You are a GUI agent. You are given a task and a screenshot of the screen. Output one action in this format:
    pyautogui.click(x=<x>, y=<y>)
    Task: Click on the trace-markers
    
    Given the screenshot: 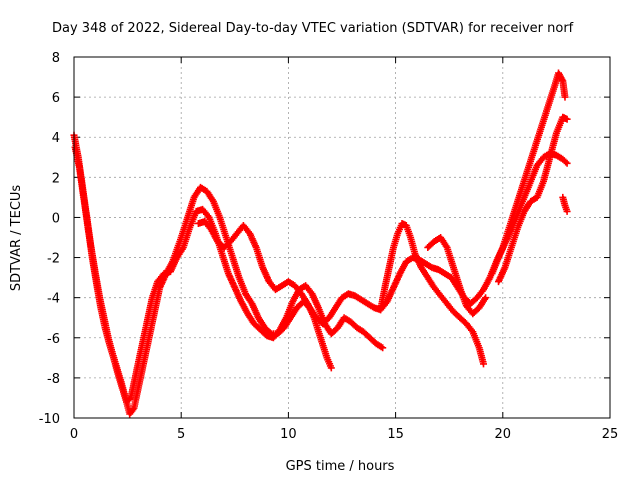 What is the action you would take?
    pyautogui.click(x=533, y=199)
    